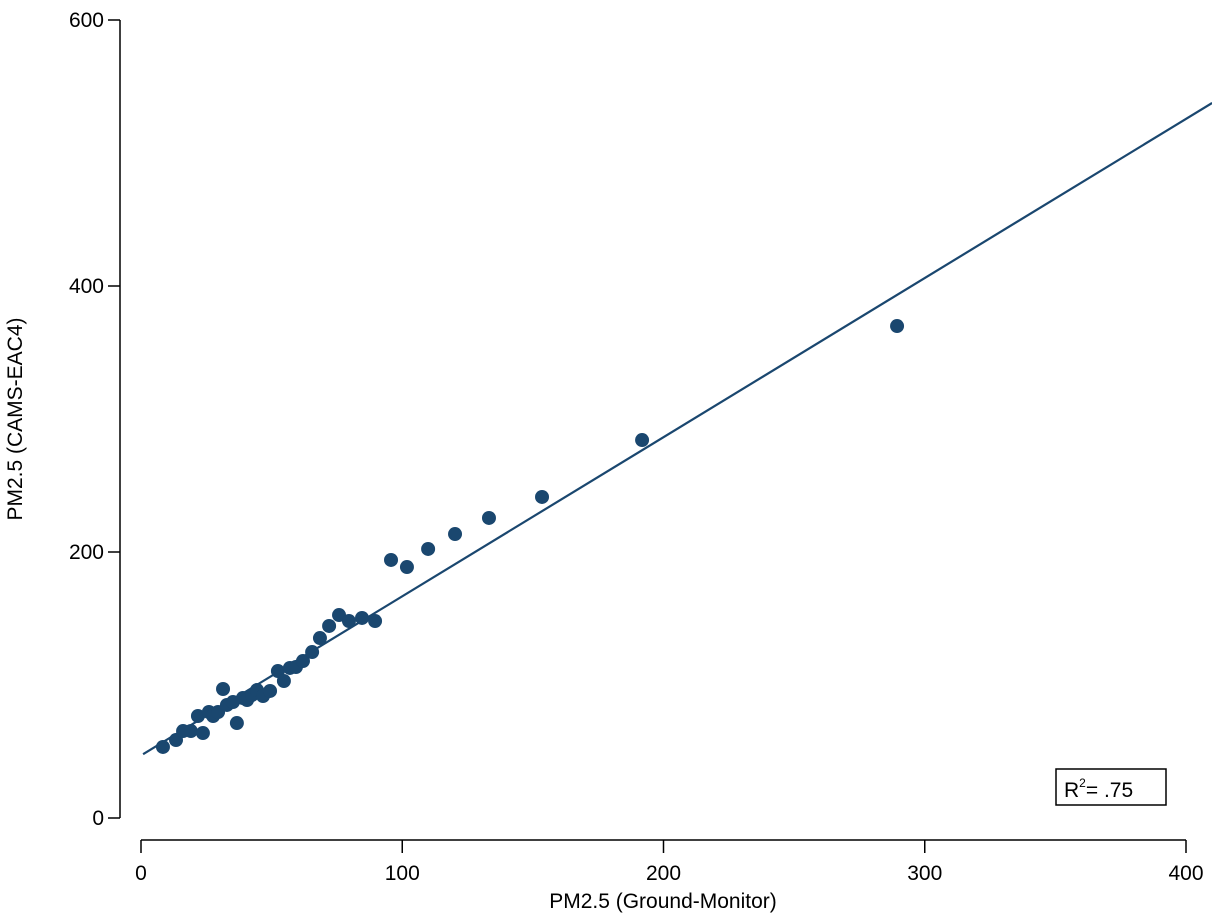 This screenshot has width=1212, height=916. Describe the element at coordinates (86, 20) in the screenshot. I see `y-tick-label: 600` at that location.